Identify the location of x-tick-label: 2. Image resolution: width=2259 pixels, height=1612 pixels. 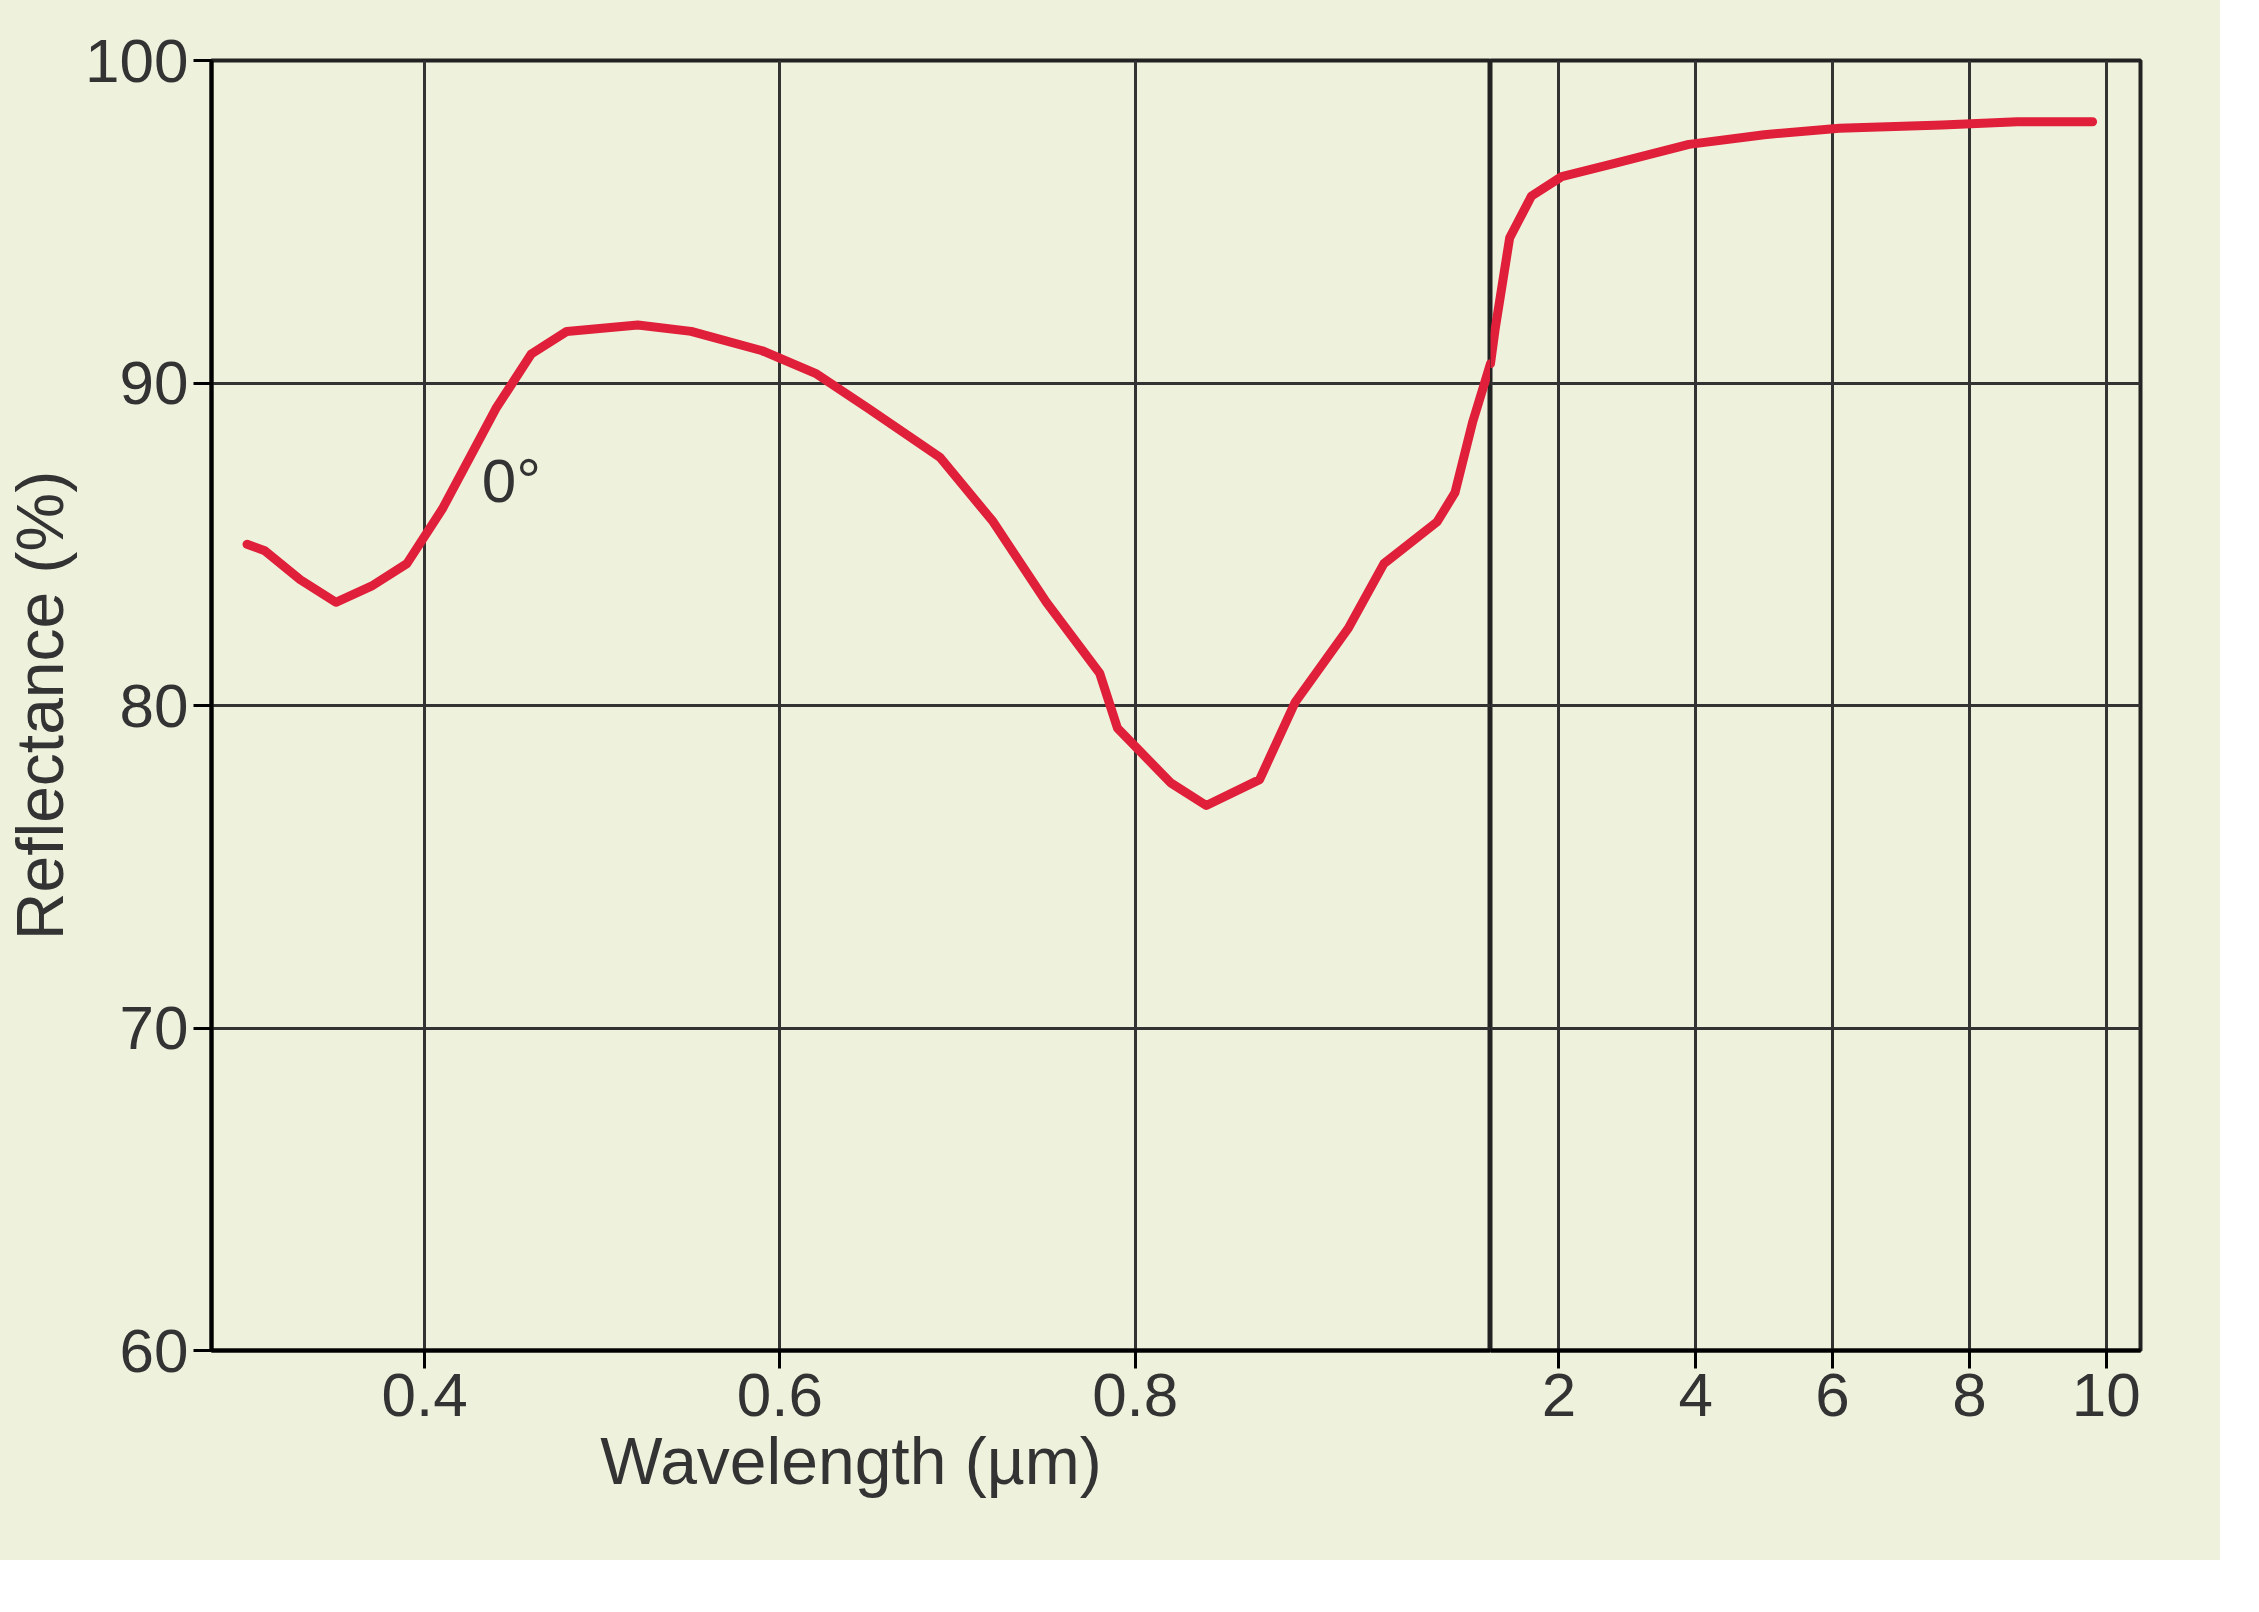
(1559, 1394).